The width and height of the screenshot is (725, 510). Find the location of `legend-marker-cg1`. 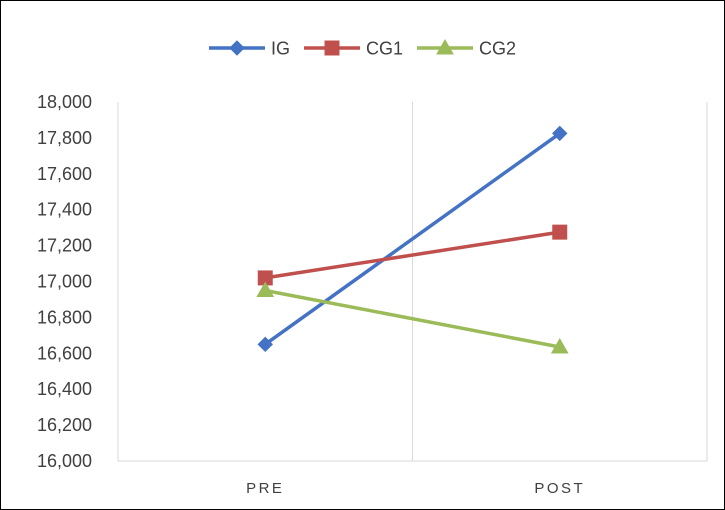

legend-marker-cg1 is located at coordinates (332, 48).